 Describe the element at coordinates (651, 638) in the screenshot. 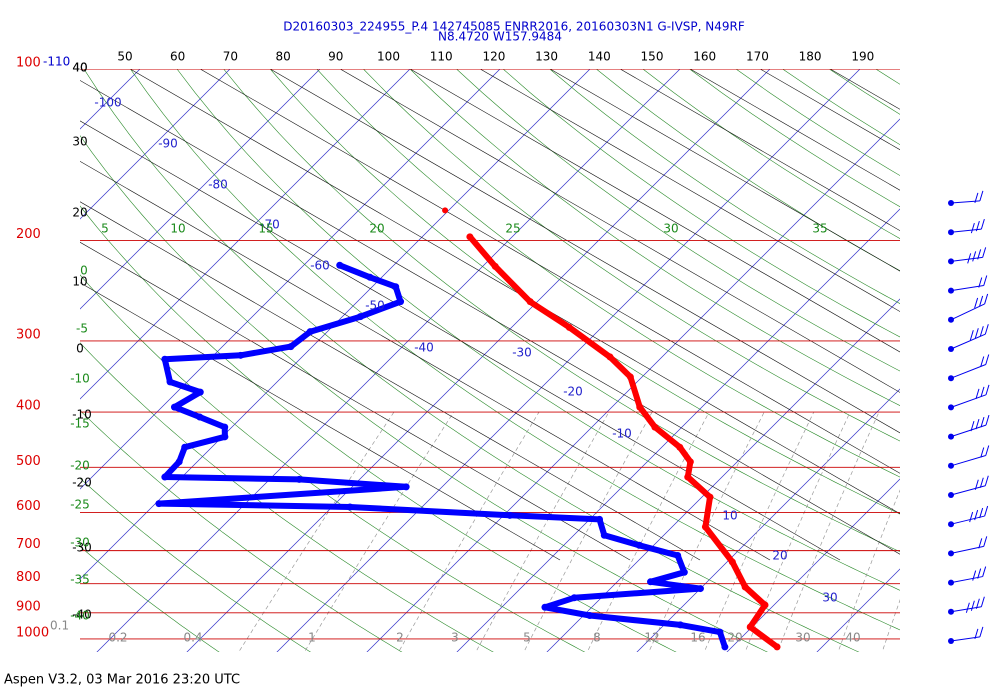

I see `mixing-ratio-label: 12` at that location.